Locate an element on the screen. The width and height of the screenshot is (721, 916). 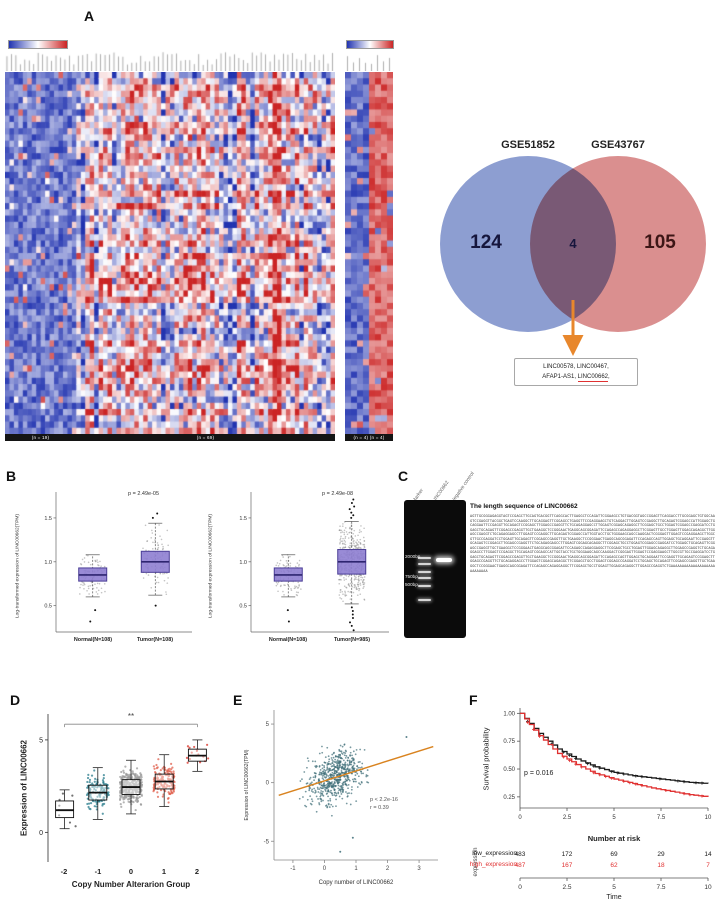
venn-left-count: 124 is located at coordinates (486, 242).